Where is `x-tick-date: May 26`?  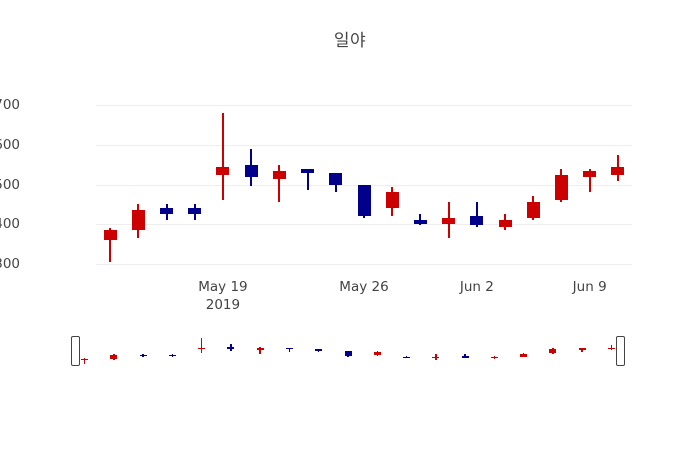
x-tick-date: May 26 is located at coordinates (364, 287).